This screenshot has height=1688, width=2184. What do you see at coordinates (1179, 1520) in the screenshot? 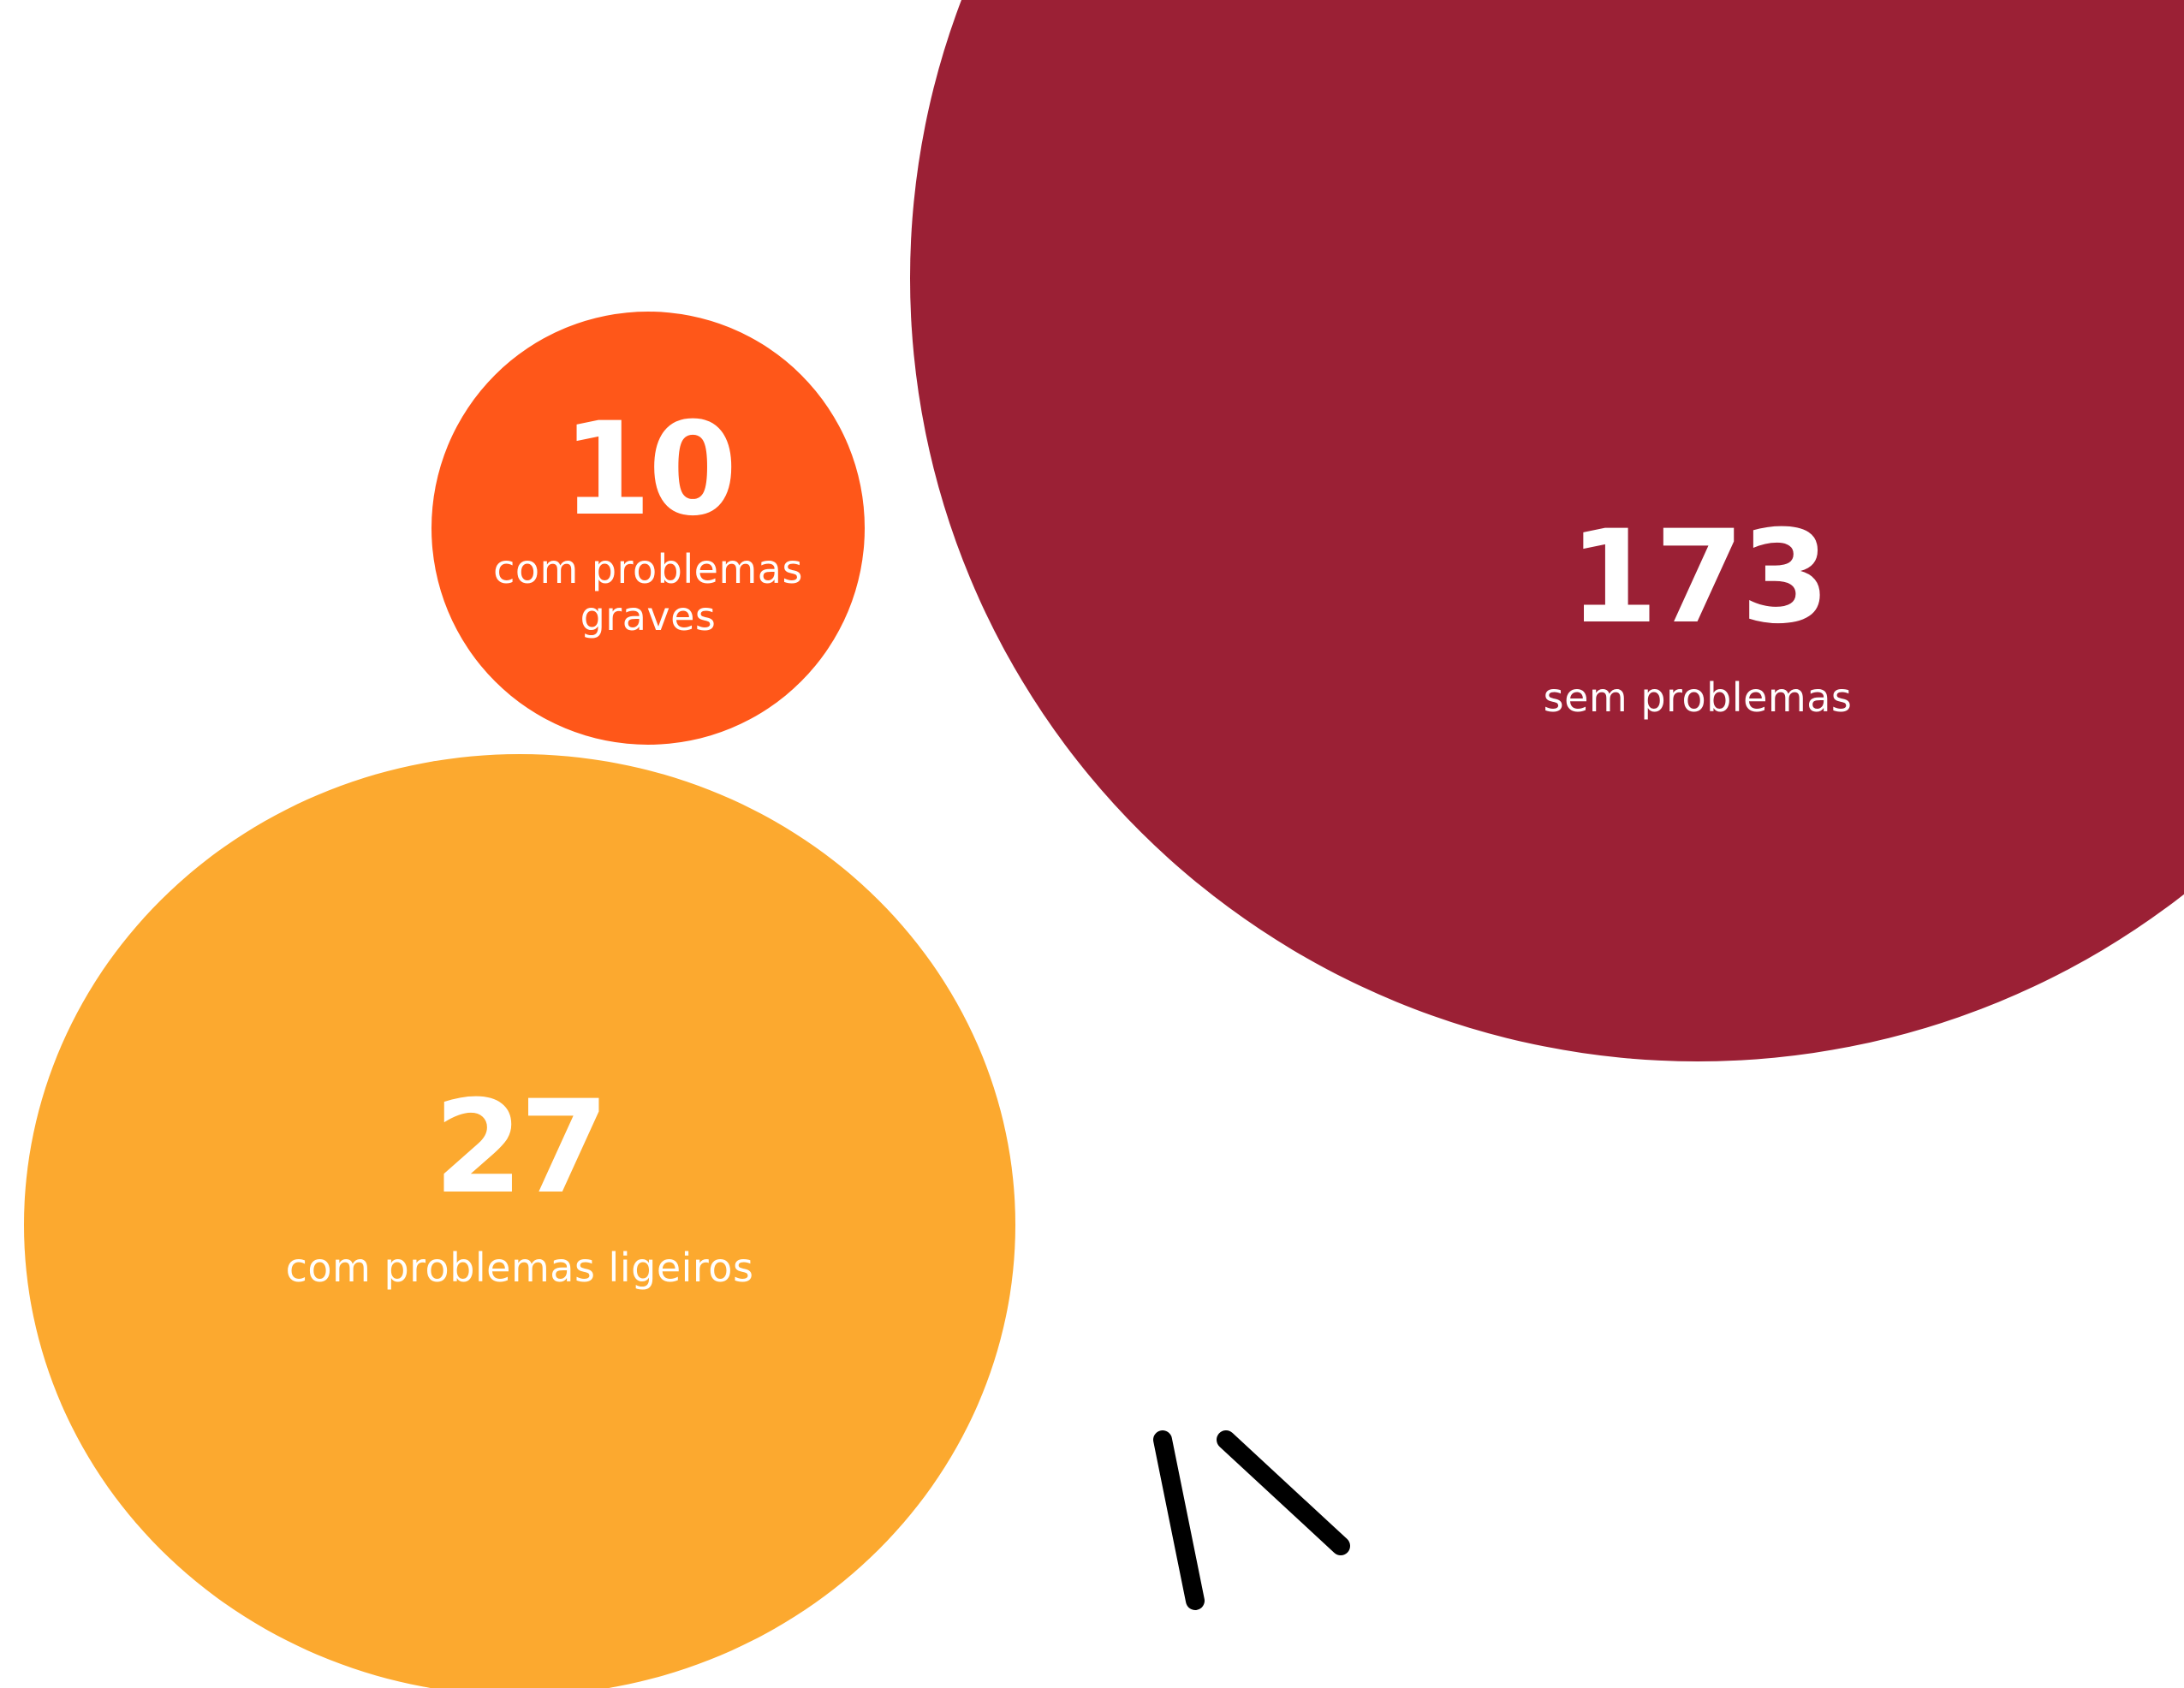
I see `emphasis-stroke-left` at bounding box center [1179, 1520].